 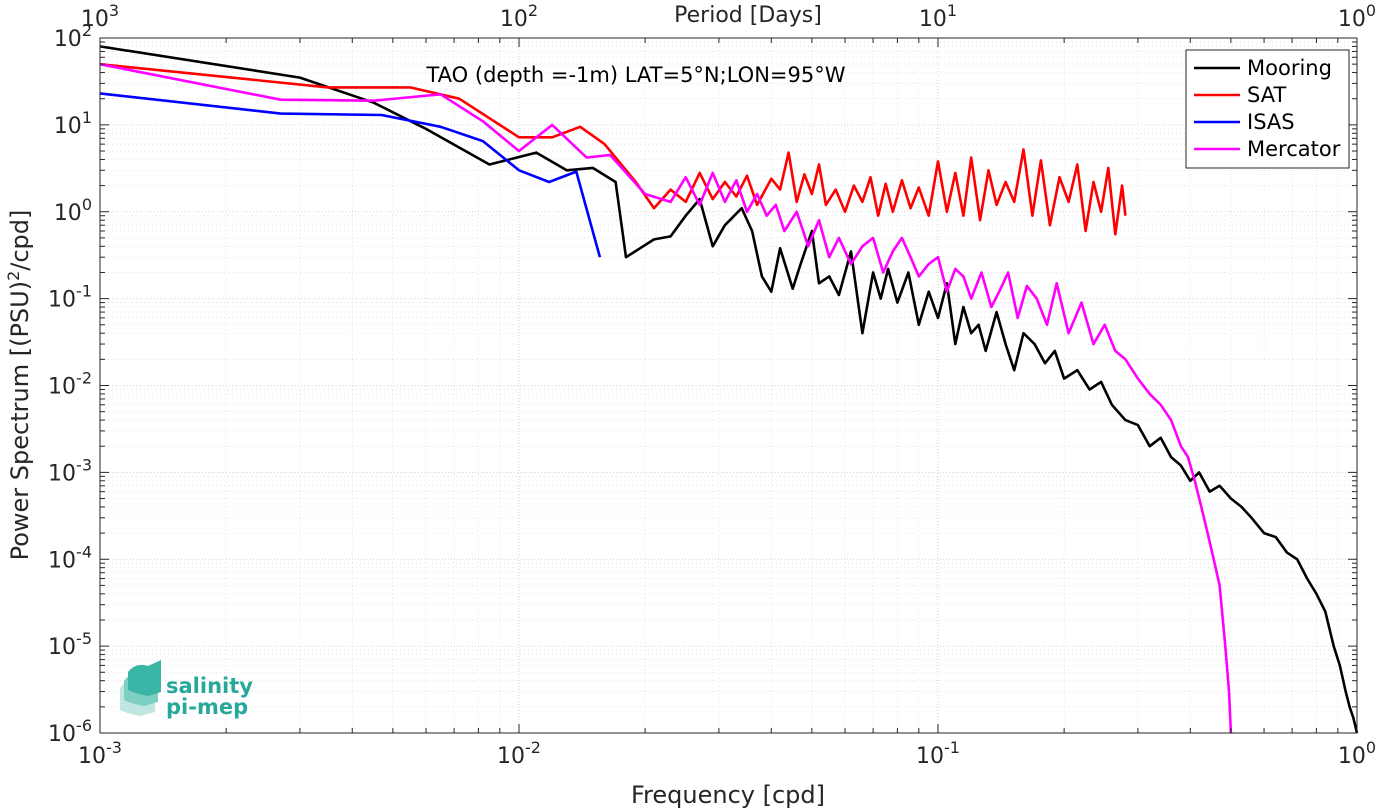 I want to click on y-tick-label: 10⁻³, so click(x=70, y=470).